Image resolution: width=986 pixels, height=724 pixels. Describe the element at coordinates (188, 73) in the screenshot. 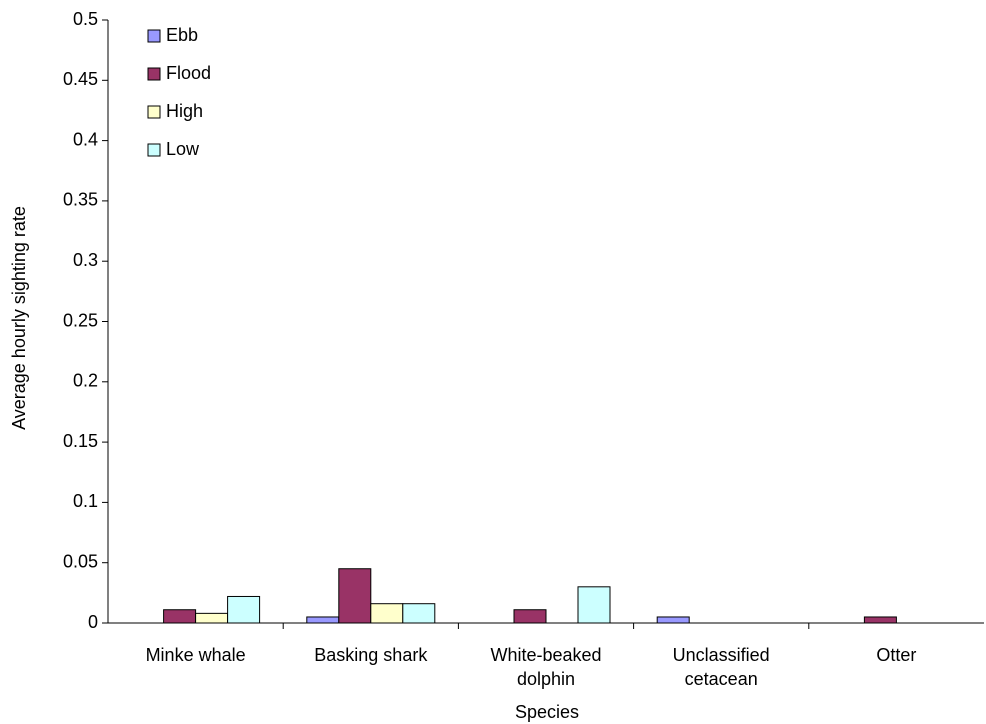

I see `legend-label: Flood` at that location.